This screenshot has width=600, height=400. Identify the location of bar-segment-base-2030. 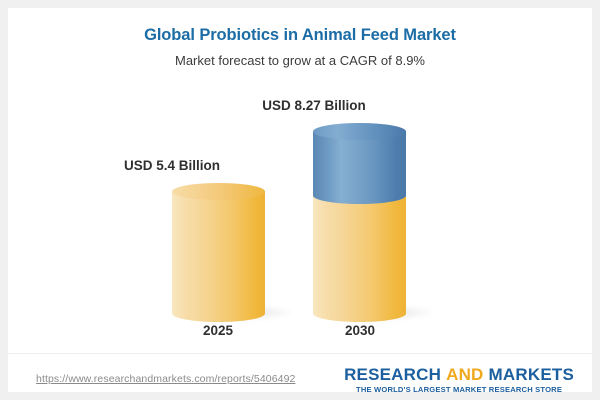
(359, 252).